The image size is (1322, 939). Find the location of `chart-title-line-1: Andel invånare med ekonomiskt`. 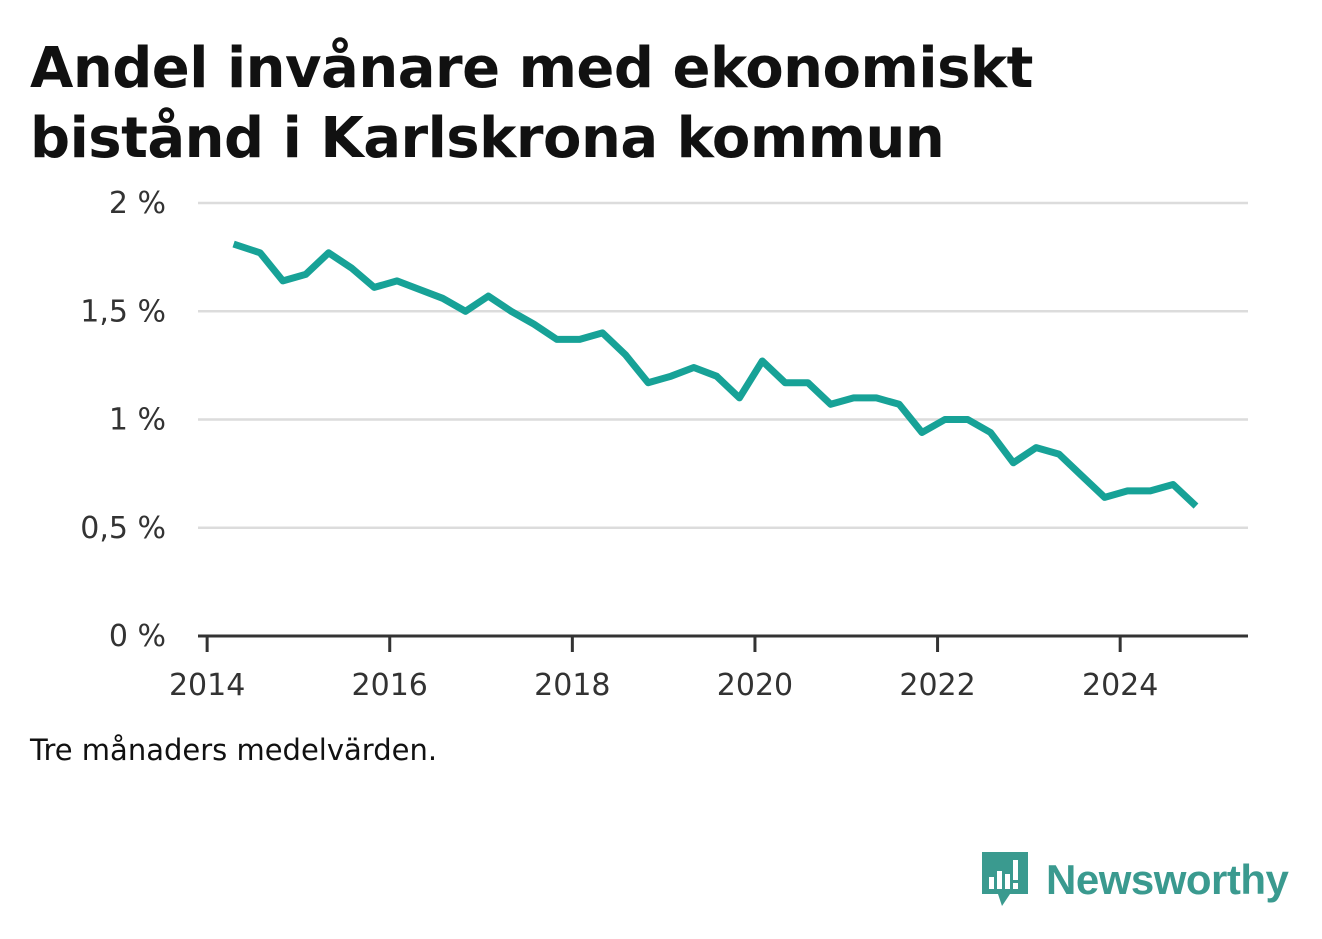

chart-title-line-1: Andel invånare med ekonomiskt is located at coordinates (531, 68).